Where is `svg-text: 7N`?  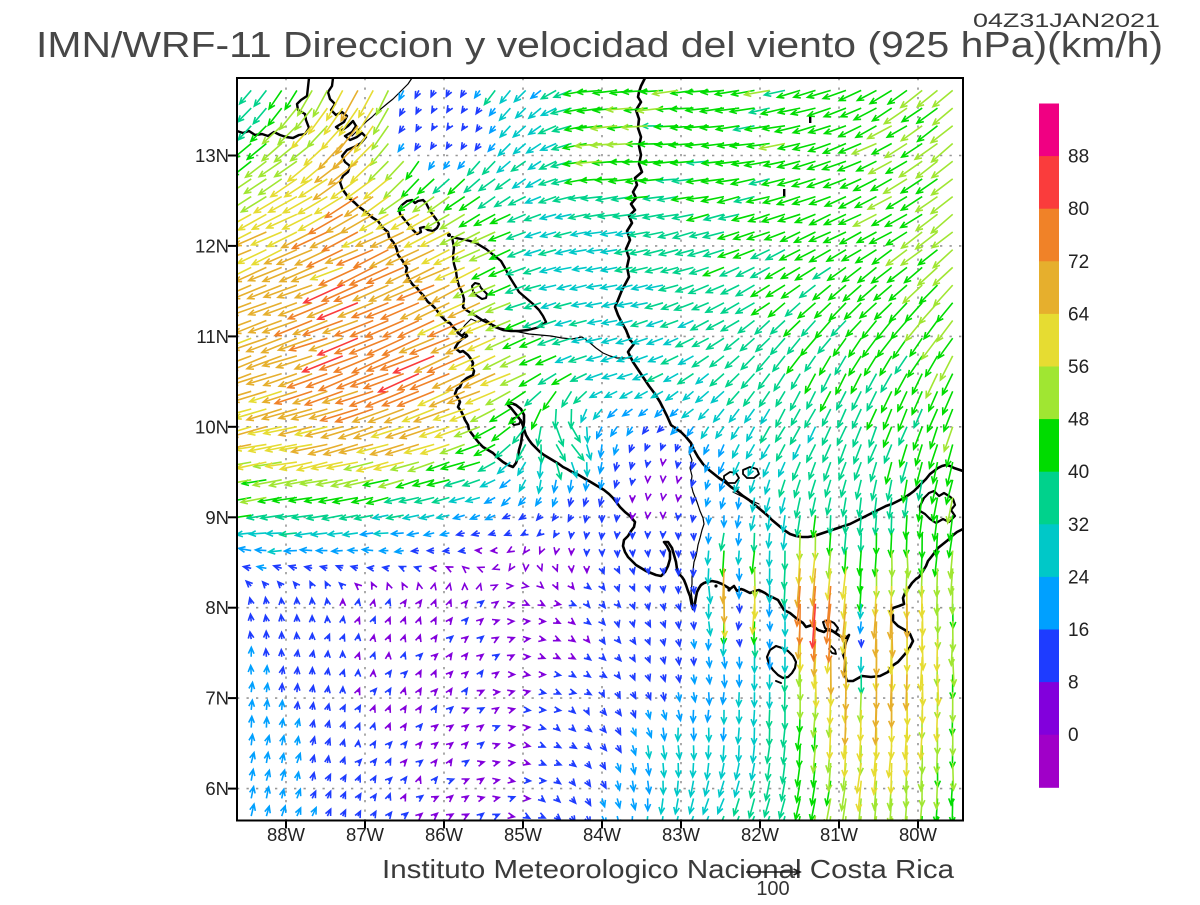
svg-text: 7N is located at coordinates (217, 698).